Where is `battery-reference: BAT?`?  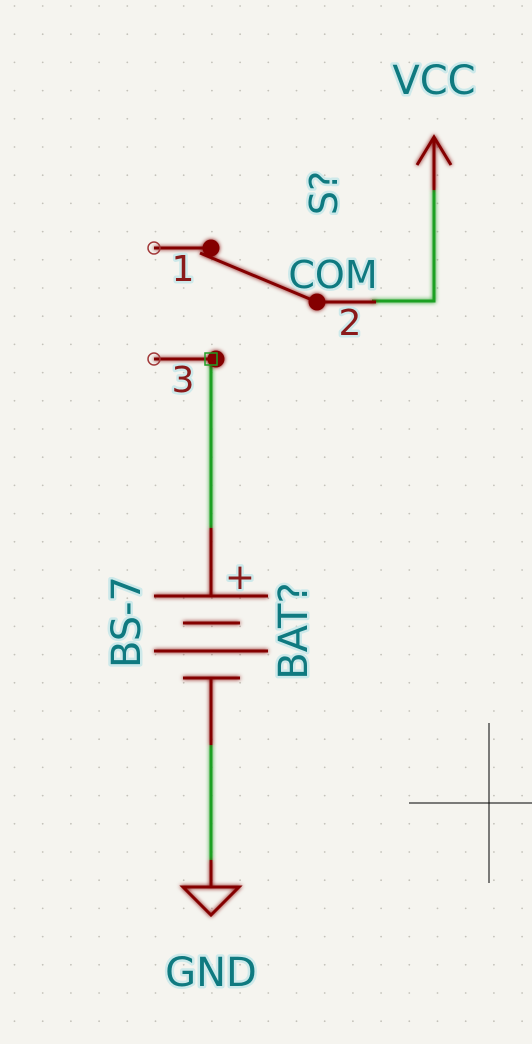 battery-reference: BAT? is located at coordinates (294, 631).